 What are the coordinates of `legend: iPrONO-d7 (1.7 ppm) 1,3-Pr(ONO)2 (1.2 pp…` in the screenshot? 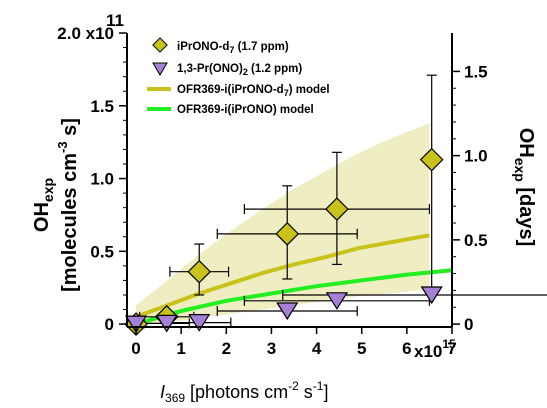 It's located at (238, 76).